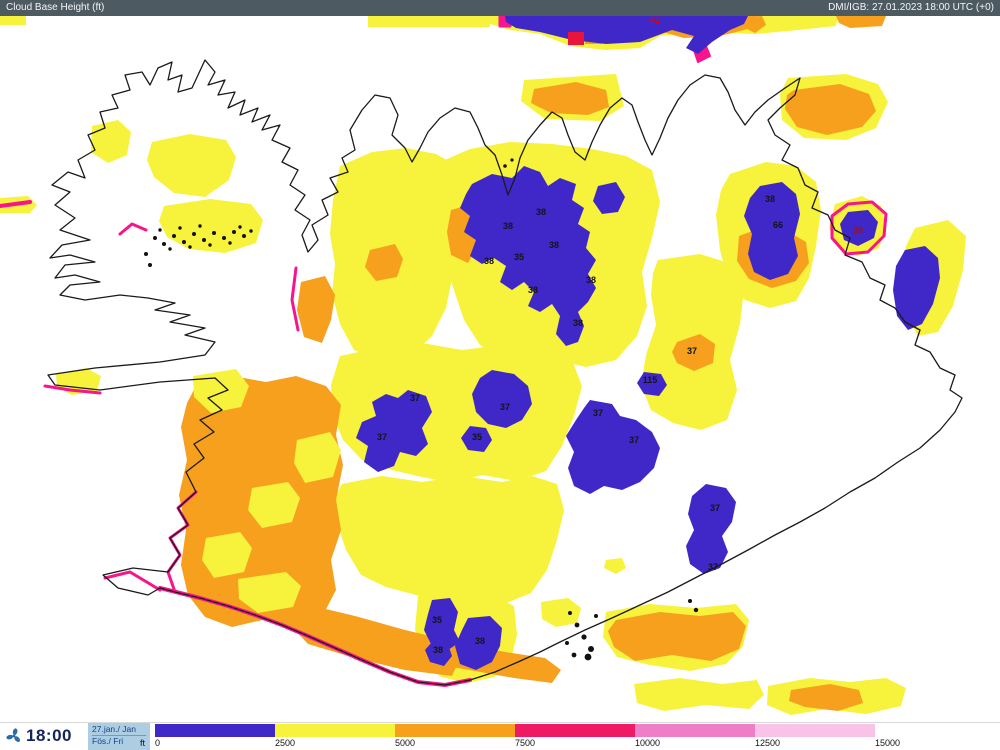 The width and height of the screenshot is (1000, 750). I want to click on time-cell: 18:00, so click(39, 736).